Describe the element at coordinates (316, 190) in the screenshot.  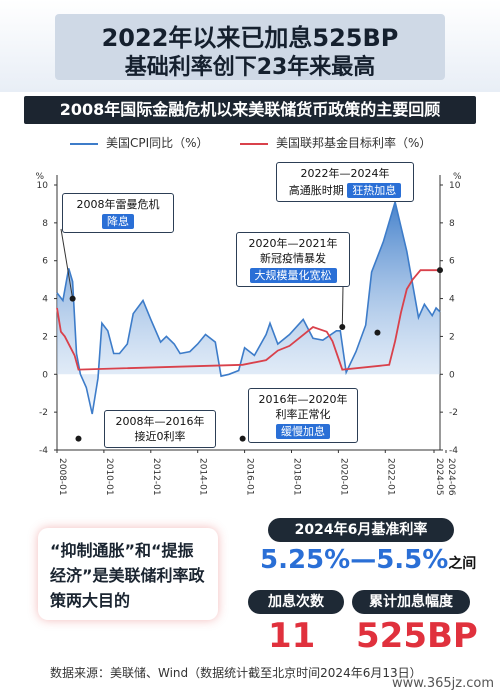
I see `annotation-inflation-line2-text: 高通胀时期` at that location.